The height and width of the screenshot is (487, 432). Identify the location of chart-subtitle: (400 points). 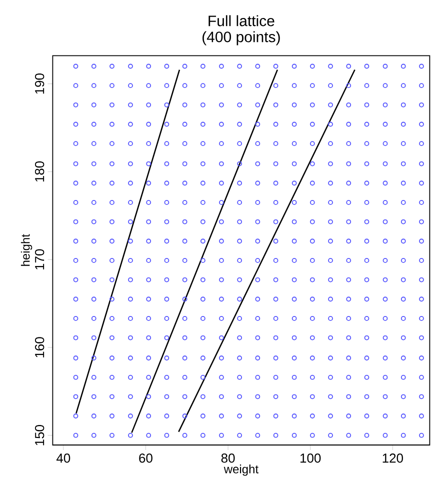
(241, 38).